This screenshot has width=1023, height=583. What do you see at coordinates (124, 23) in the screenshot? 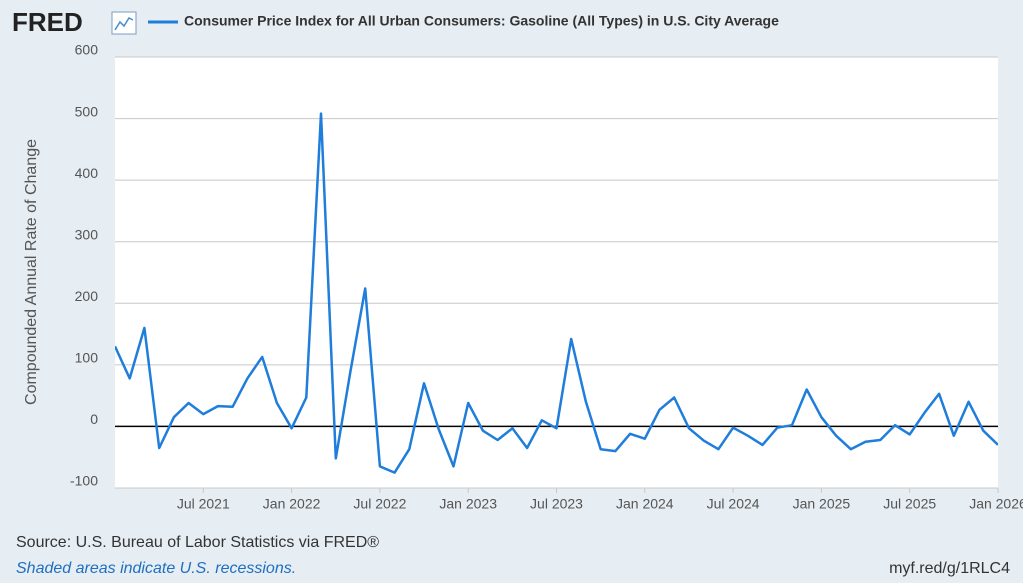
I see `logo-icon` at bounding box center [124, 23].